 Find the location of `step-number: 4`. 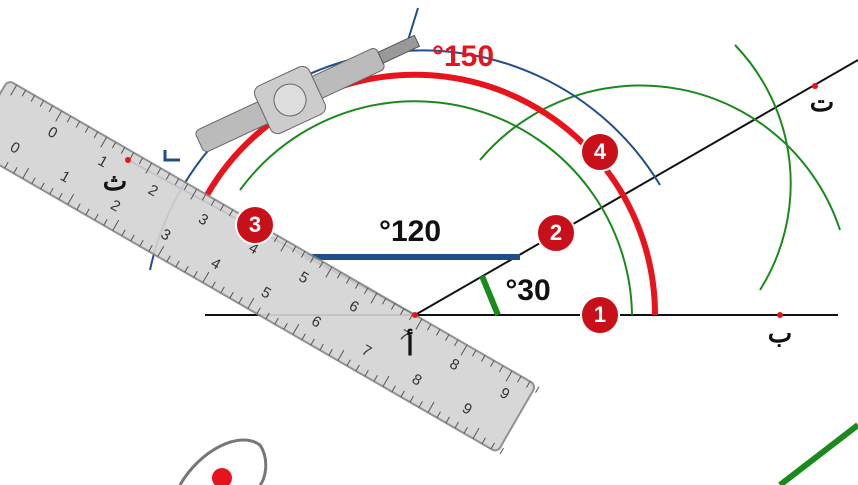

step-number: 4 is located at coordinates (600, 151).